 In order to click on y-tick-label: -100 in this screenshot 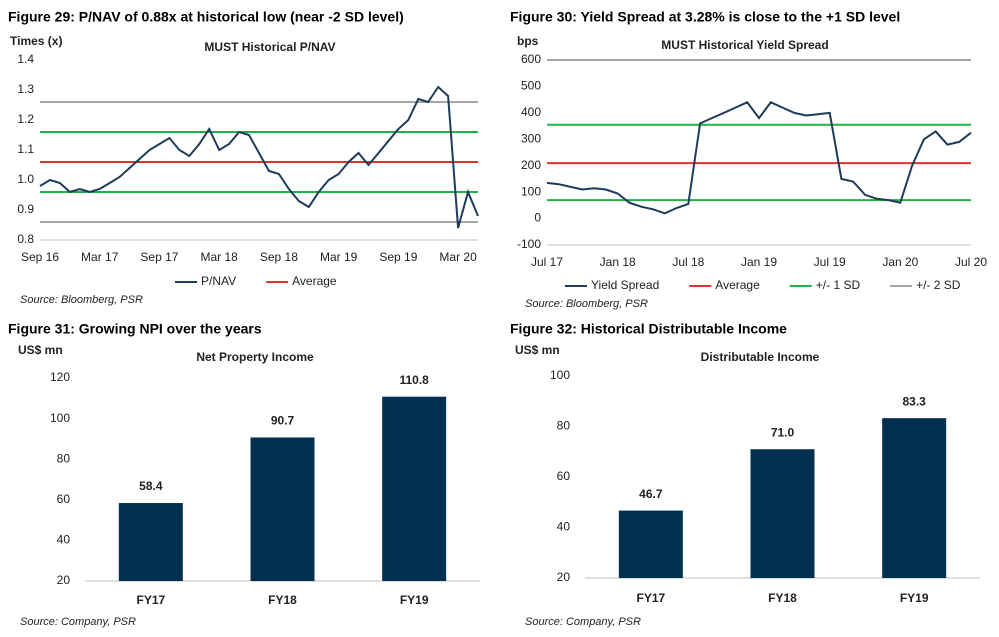, I will do `click(529, 244)`.